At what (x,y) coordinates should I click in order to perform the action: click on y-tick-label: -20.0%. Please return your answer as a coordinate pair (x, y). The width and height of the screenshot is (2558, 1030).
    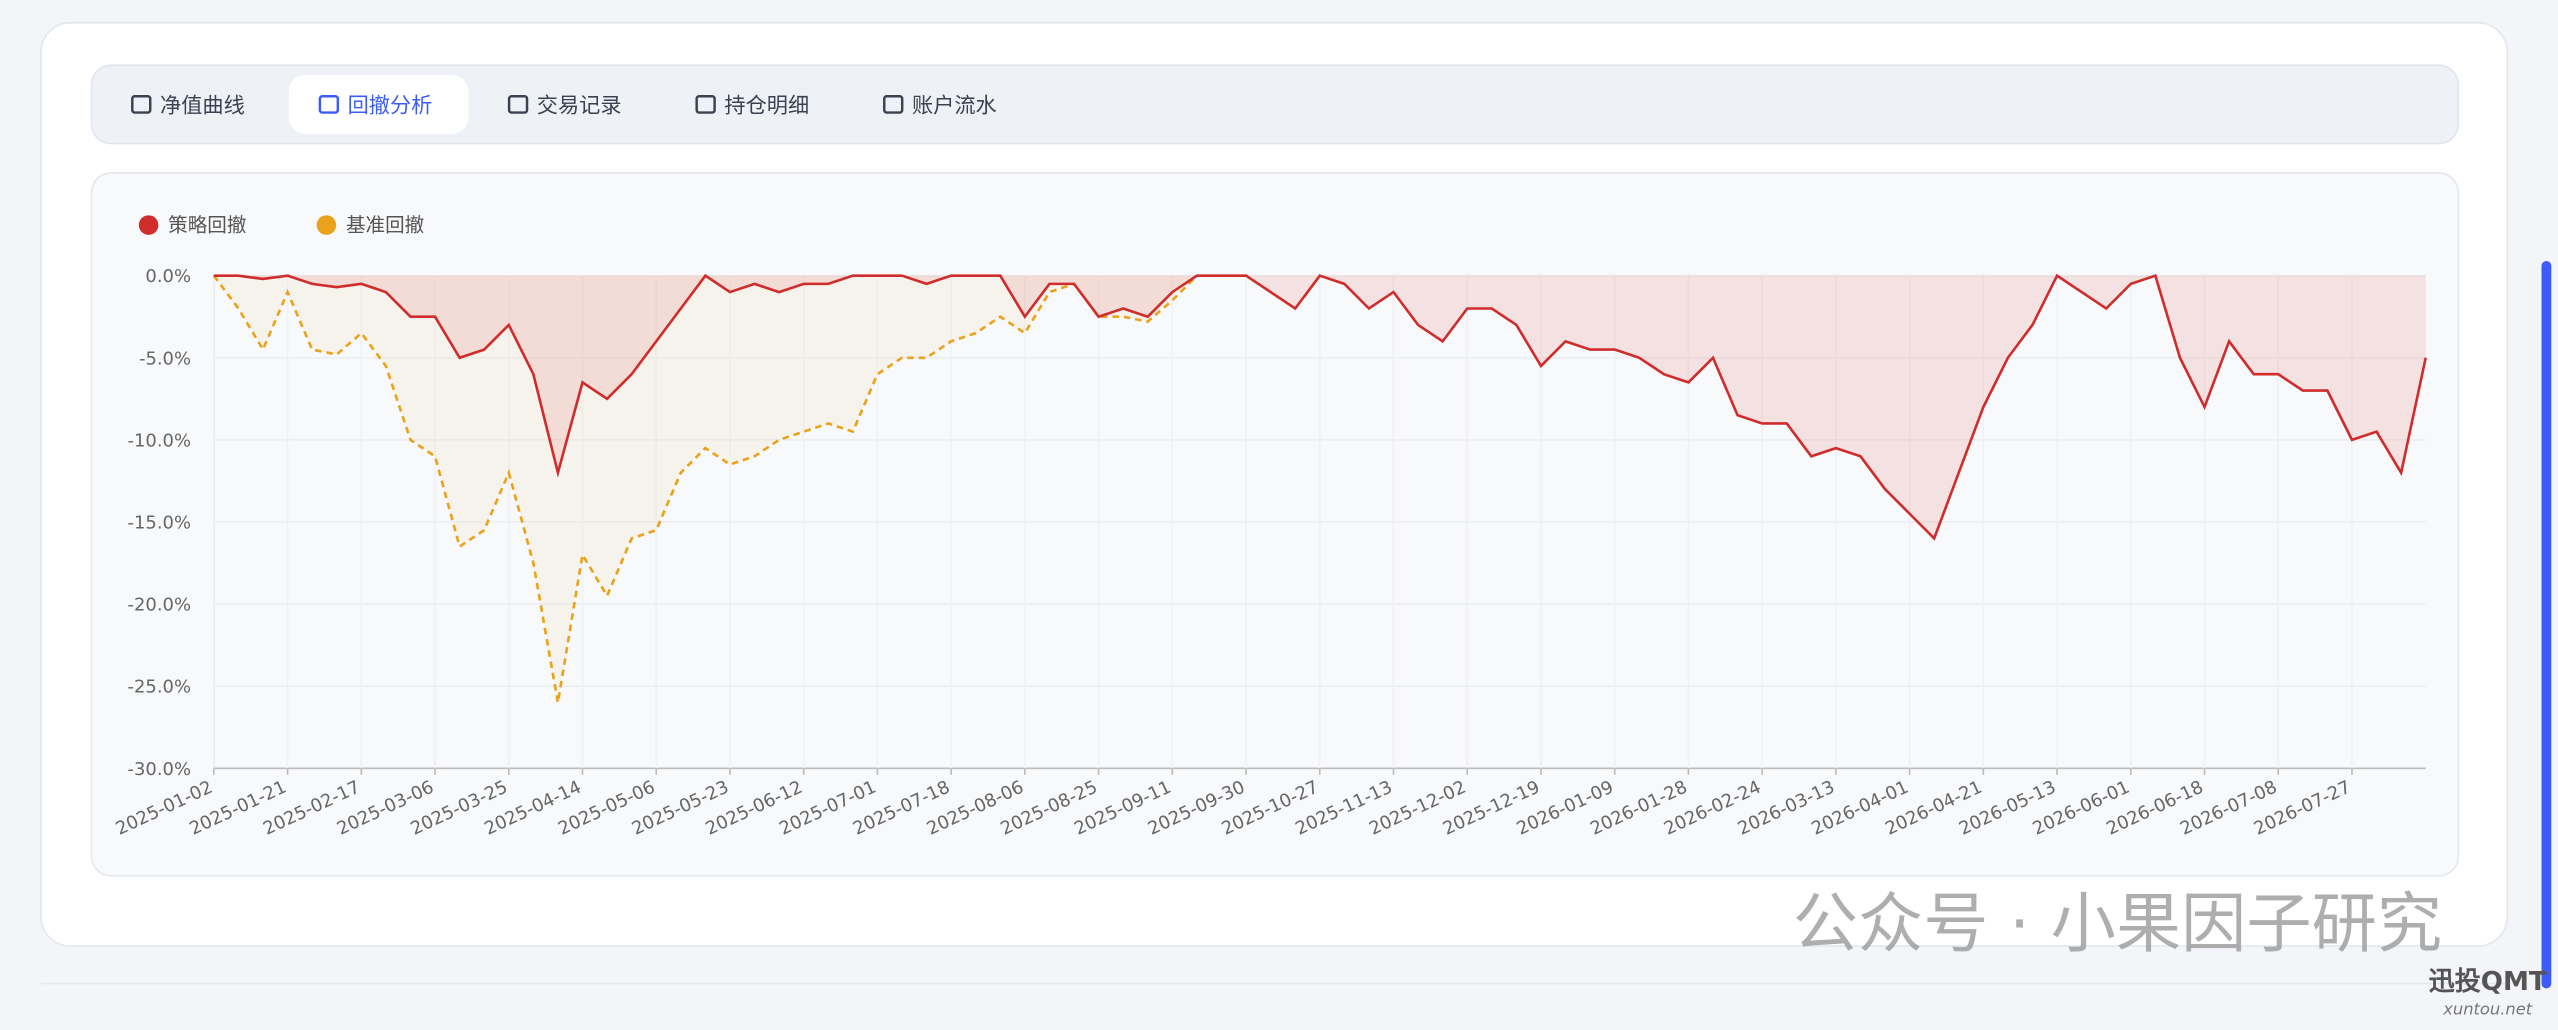
    Looking at the image, I should click on (159, 605).